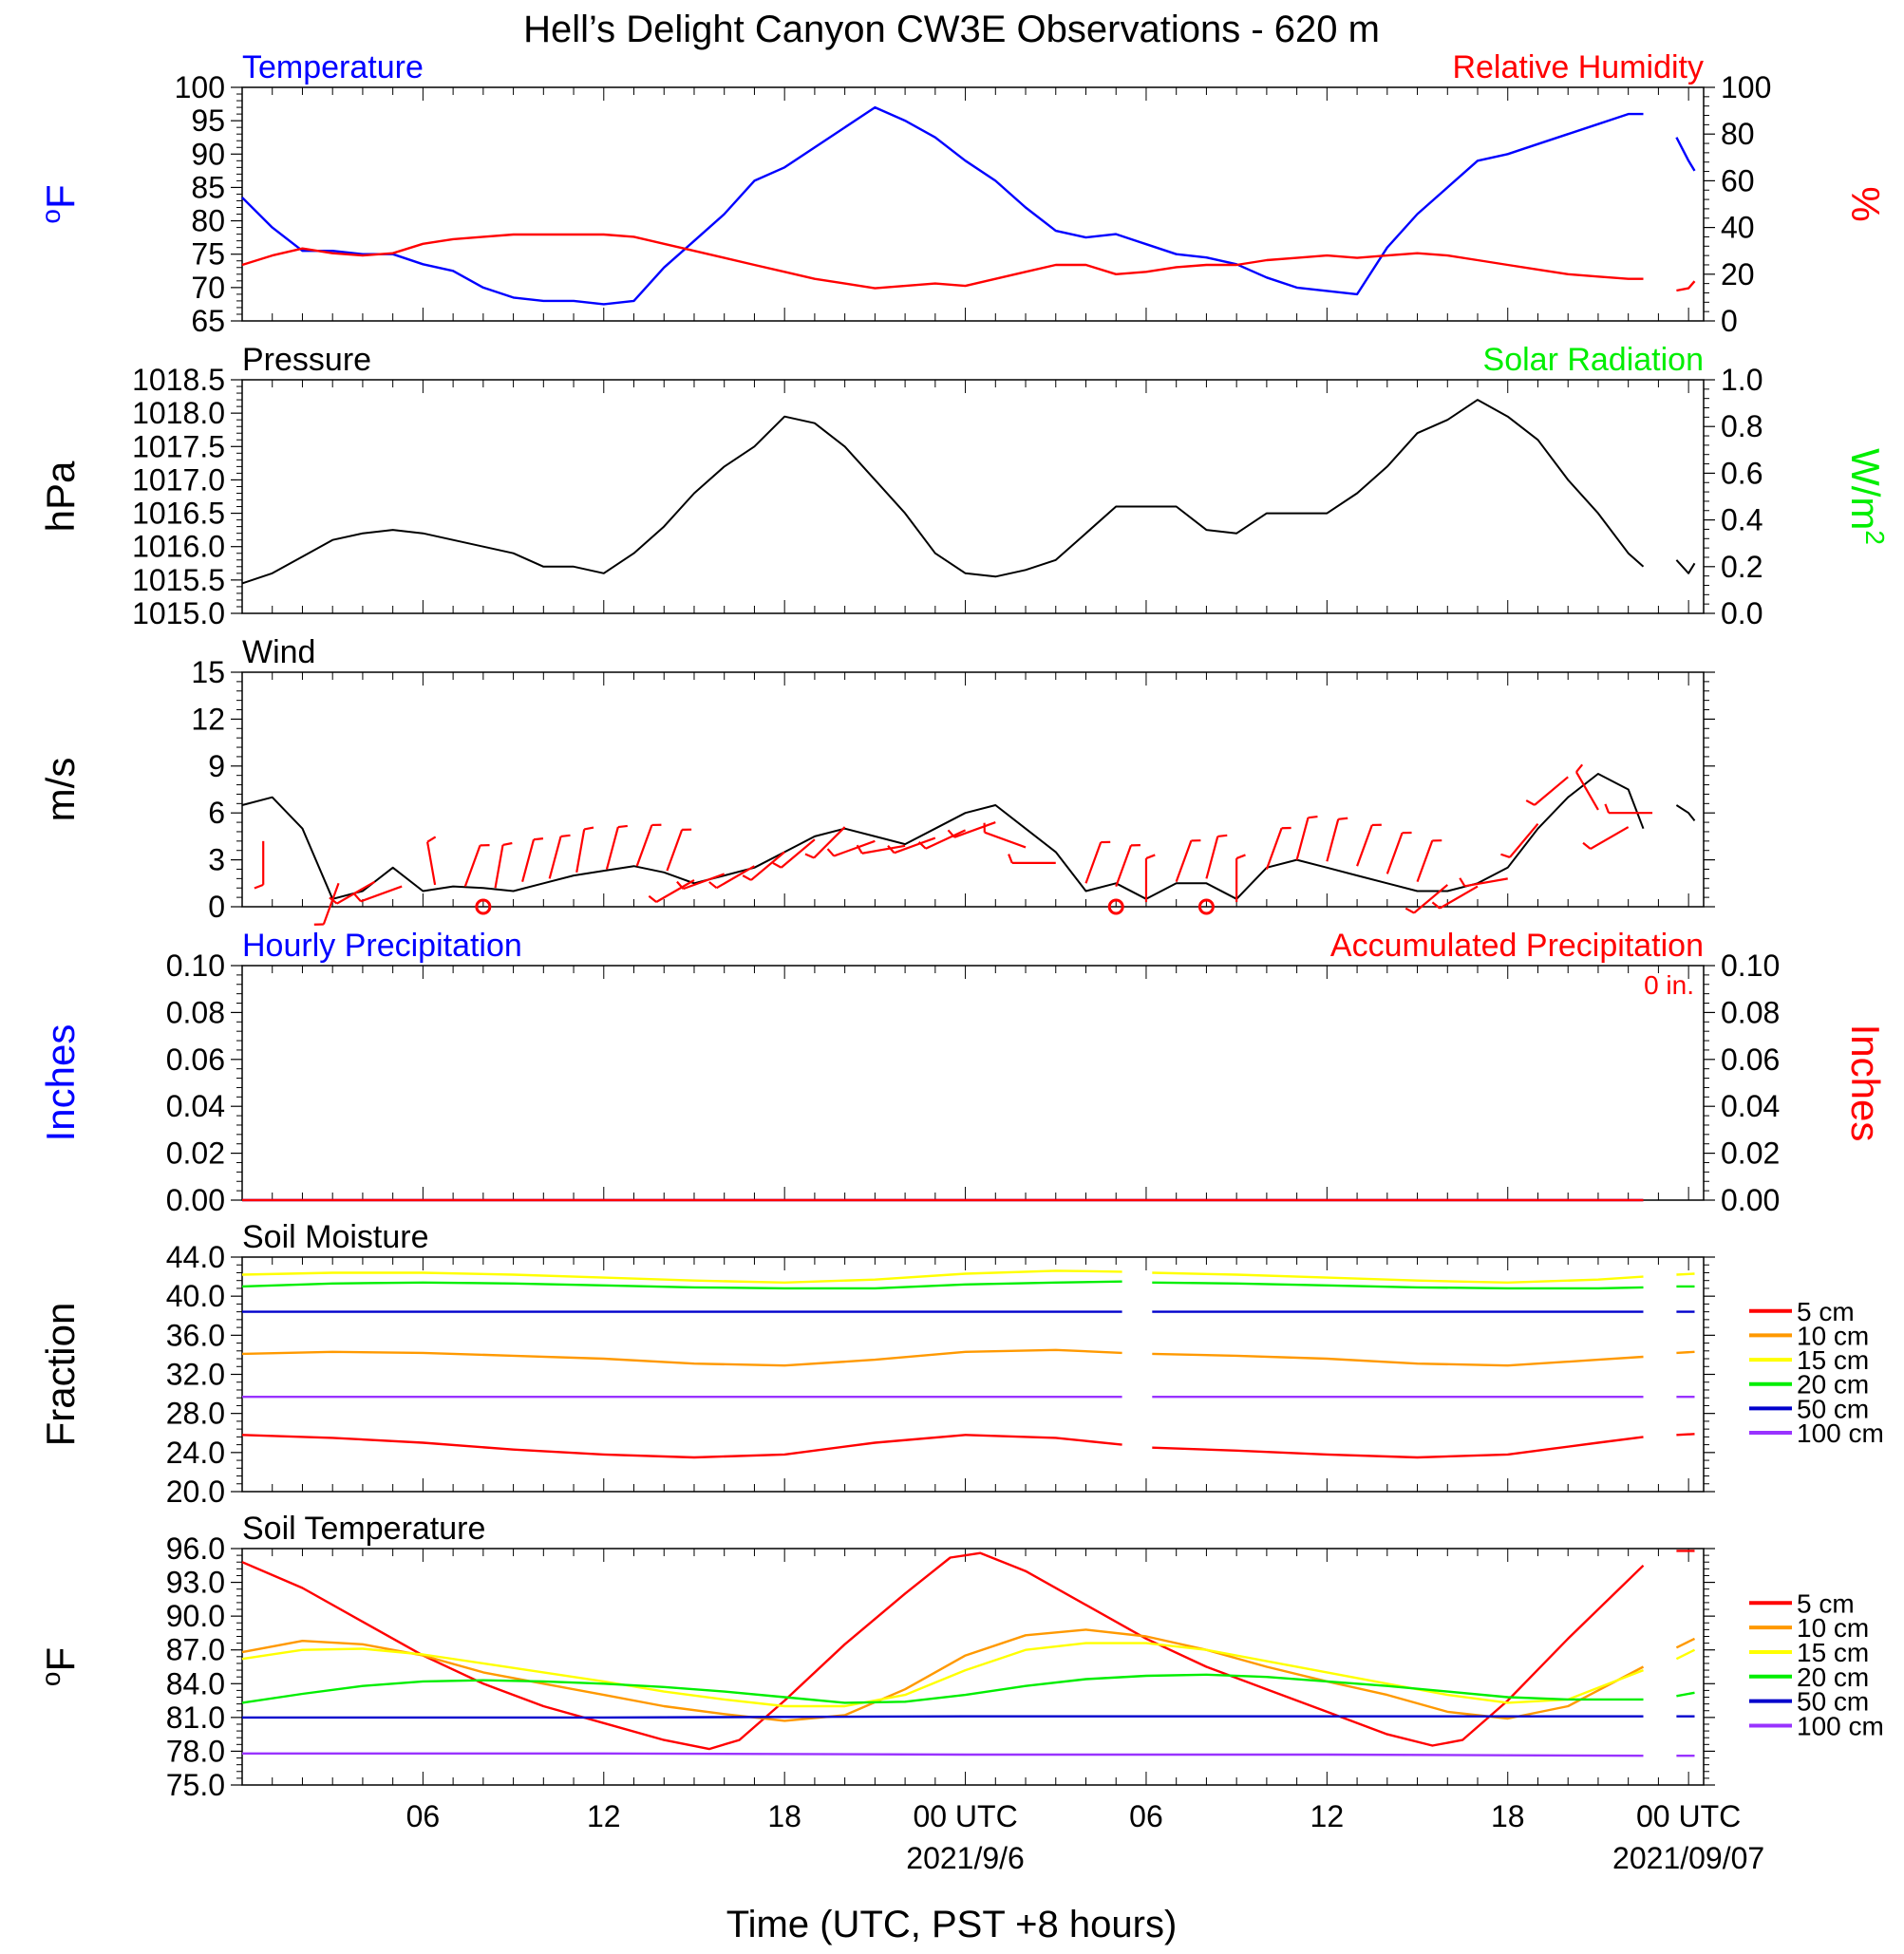 The width and height of the screenshot is (1904, 1954). Describe the element at coordinates (208, 154) in the screenshot. I see `y-tick-label-left: 90` at that location.